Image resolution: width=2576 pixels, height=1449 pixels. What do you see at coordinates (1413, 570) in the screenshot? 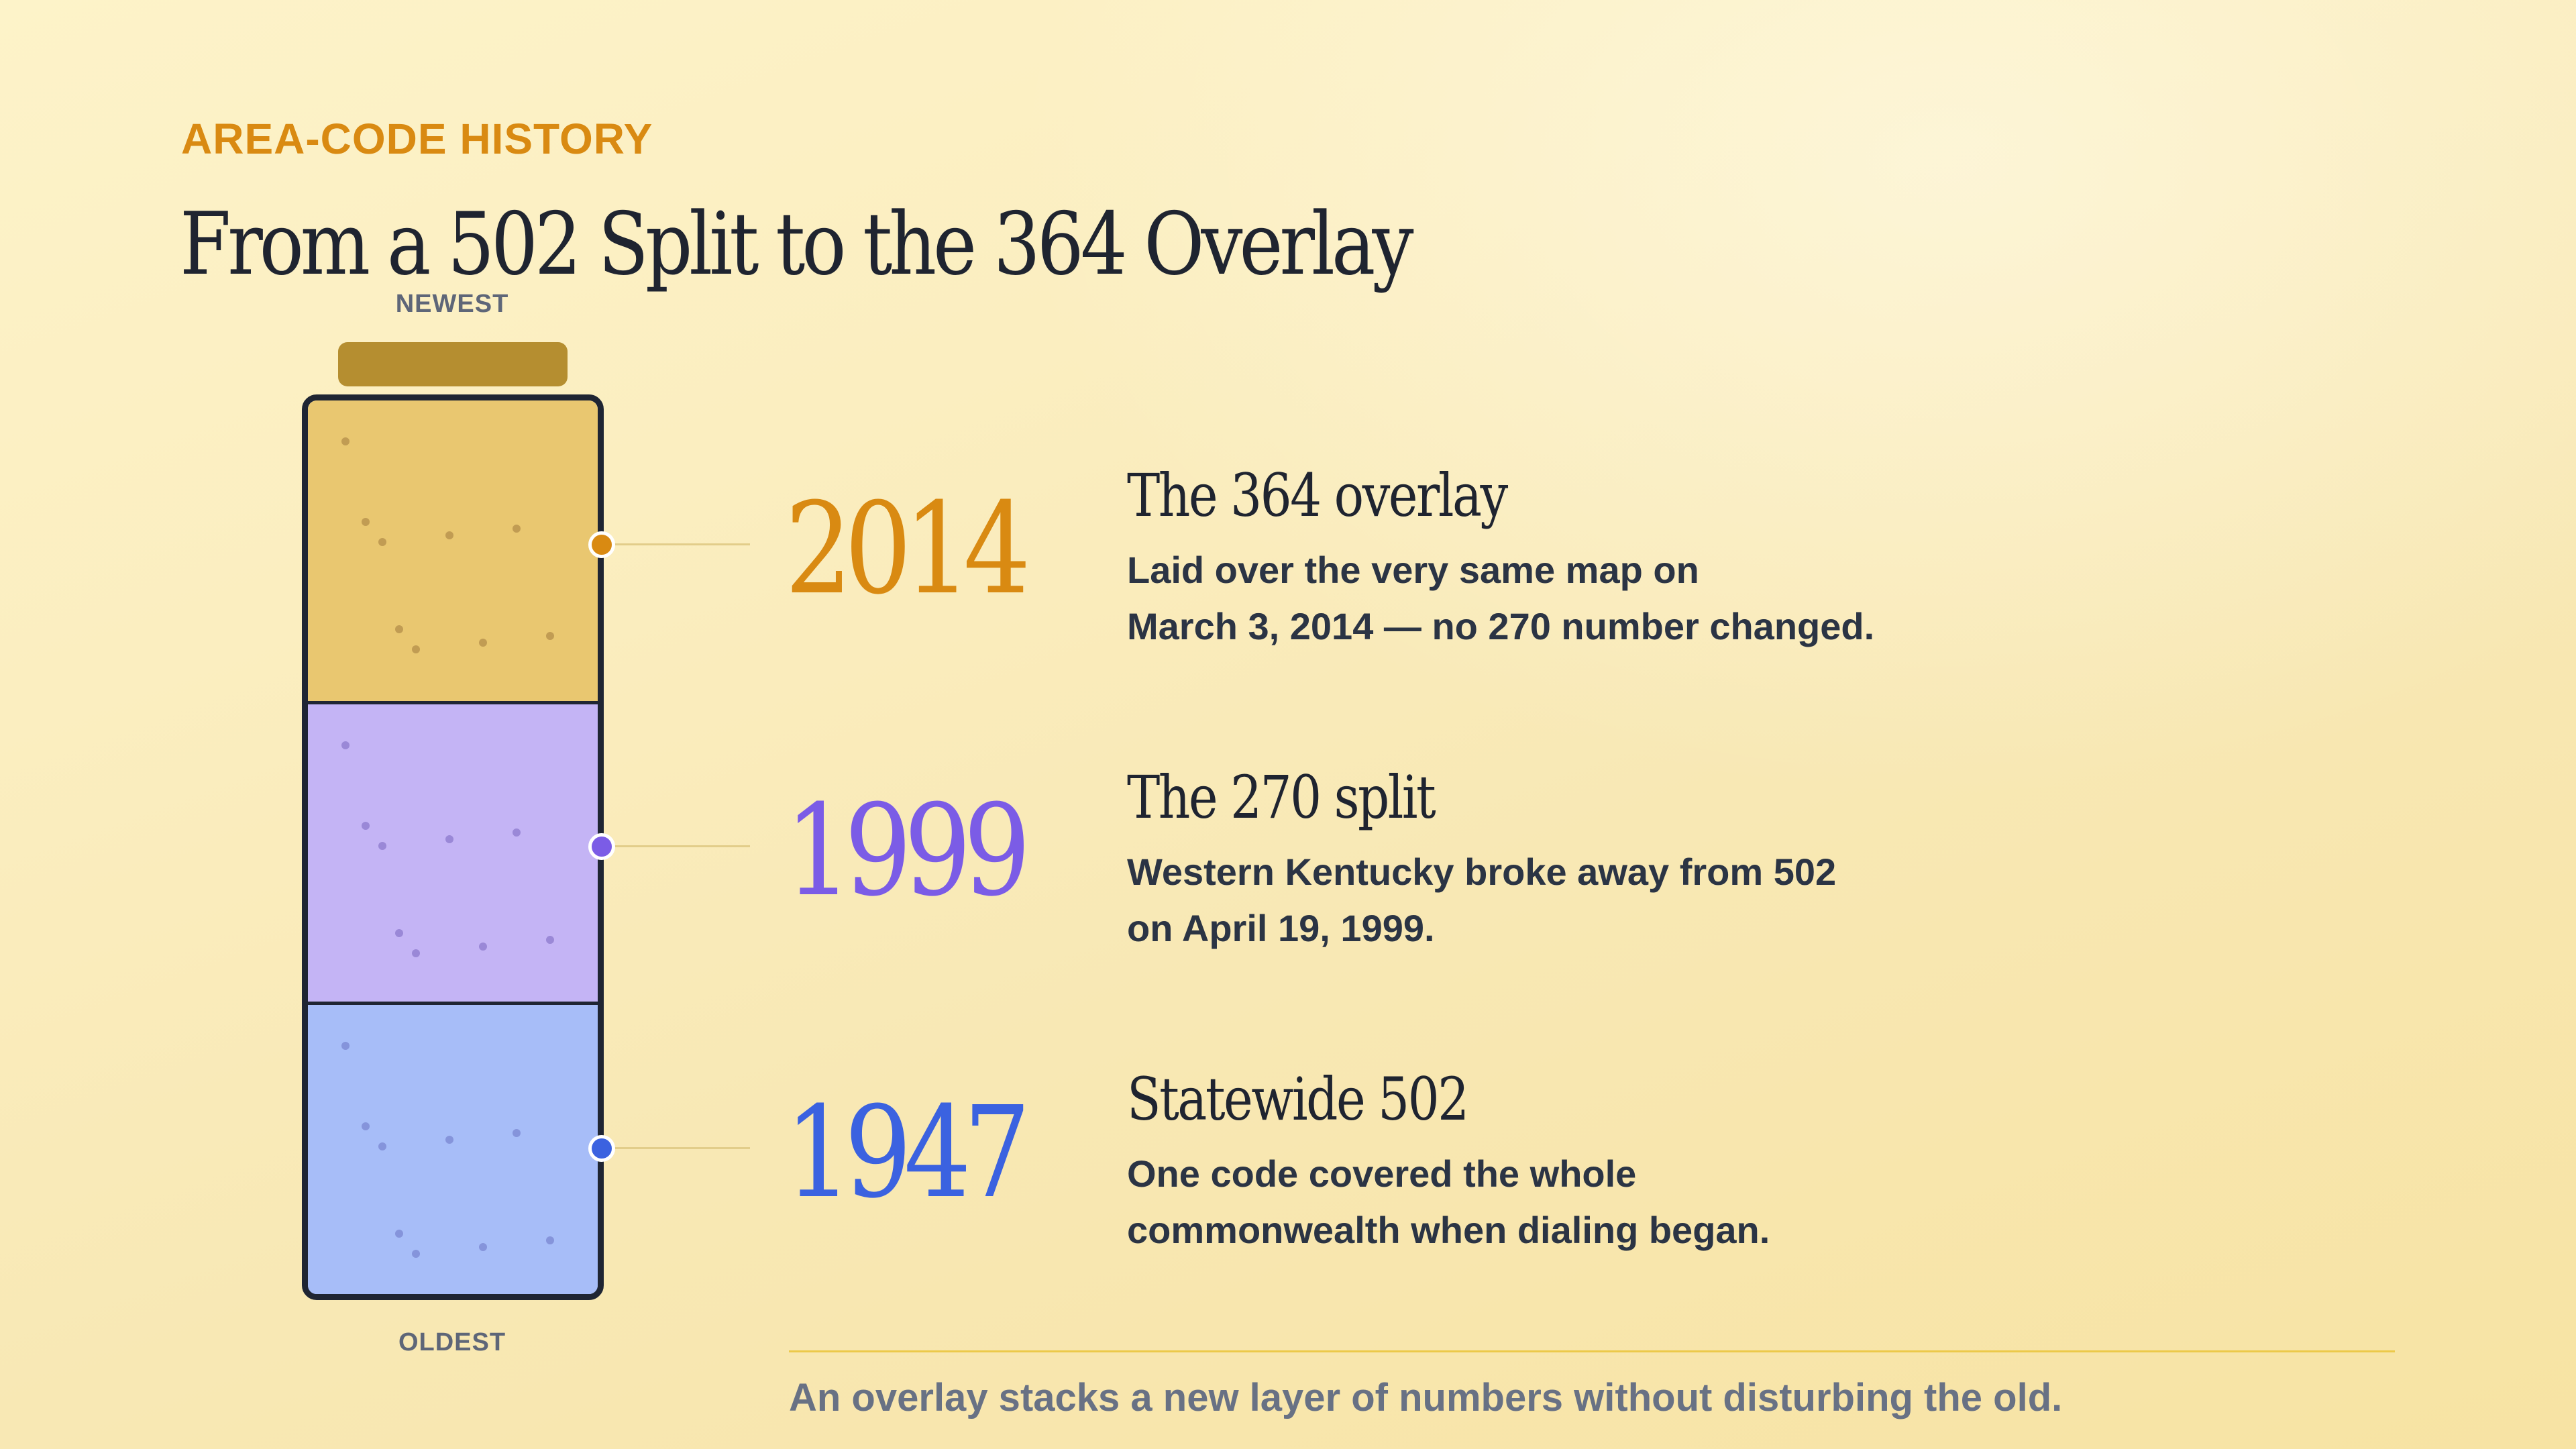
I see `event-desc-2014-line1: Laid over the very same map on` at bounding box center [1413, 570].